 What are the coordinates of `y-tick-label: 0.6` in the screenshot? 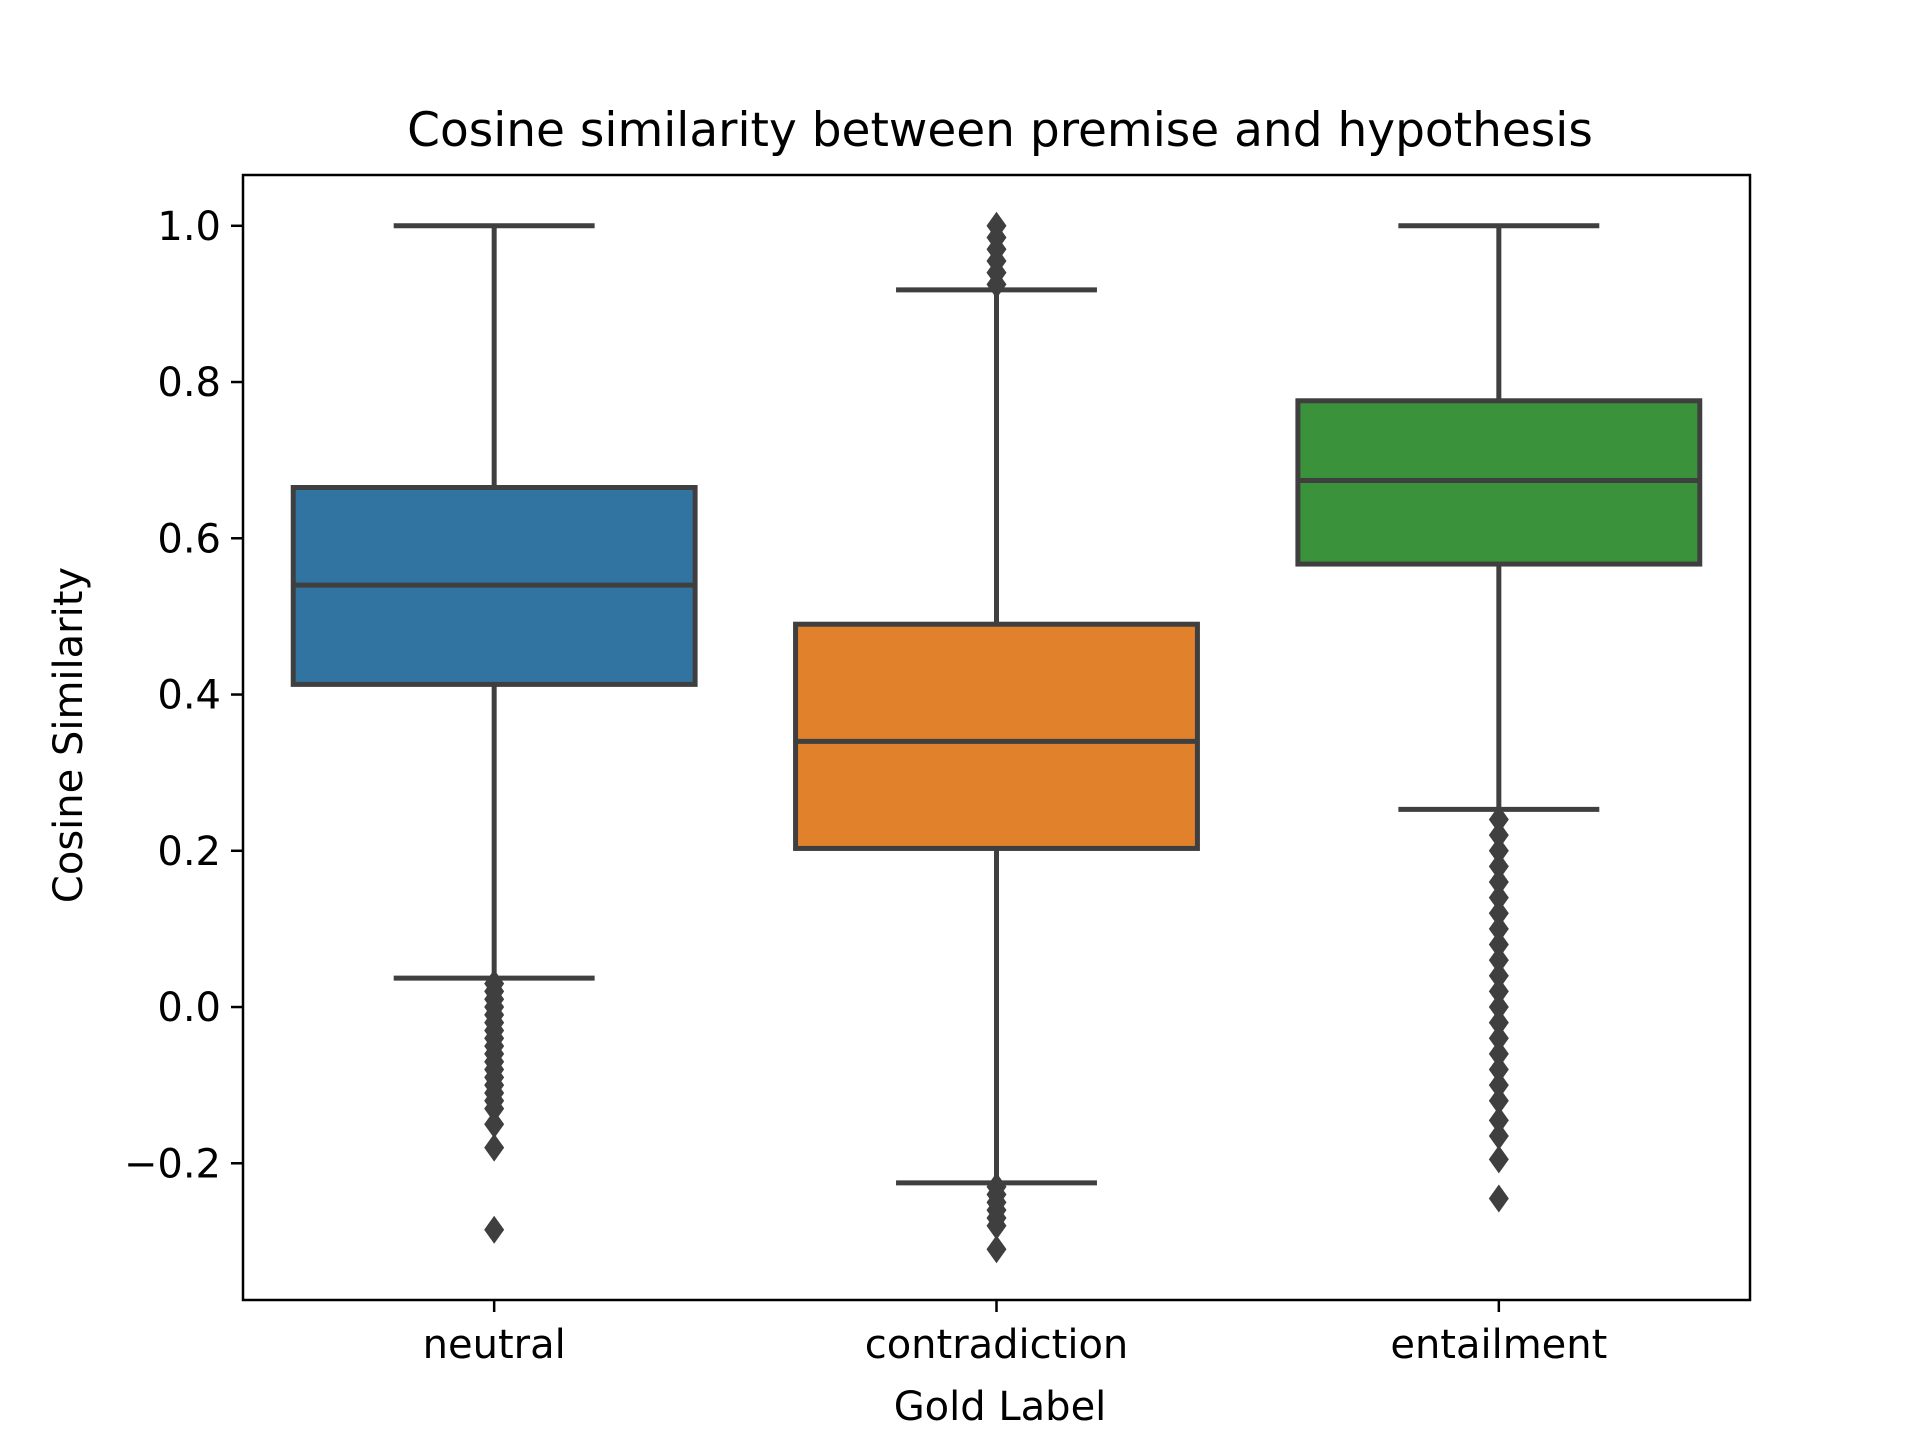 It's located at (189, 539).